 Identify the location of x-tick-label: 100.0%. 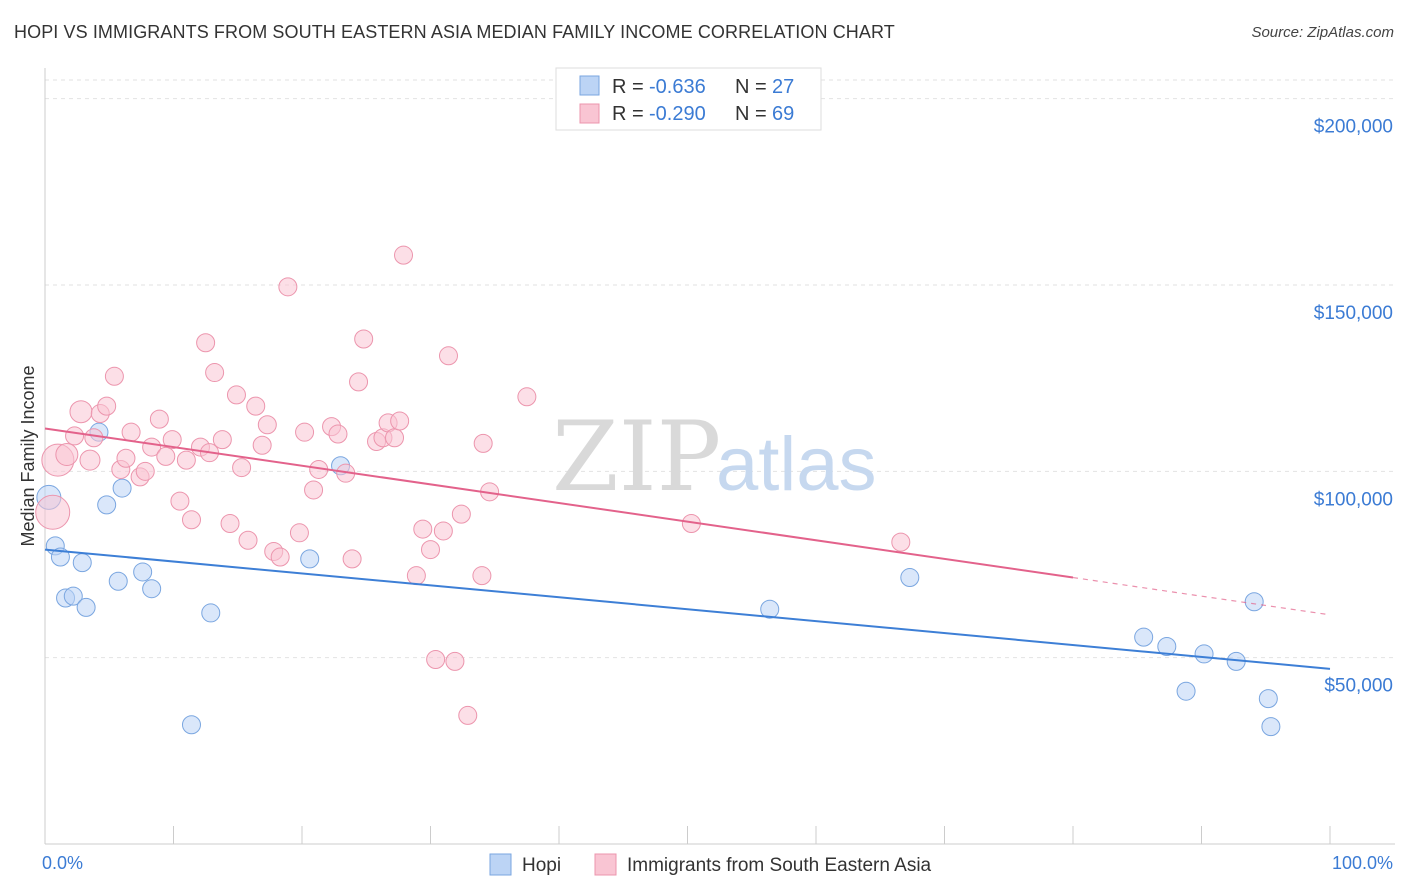
(1362, 863).